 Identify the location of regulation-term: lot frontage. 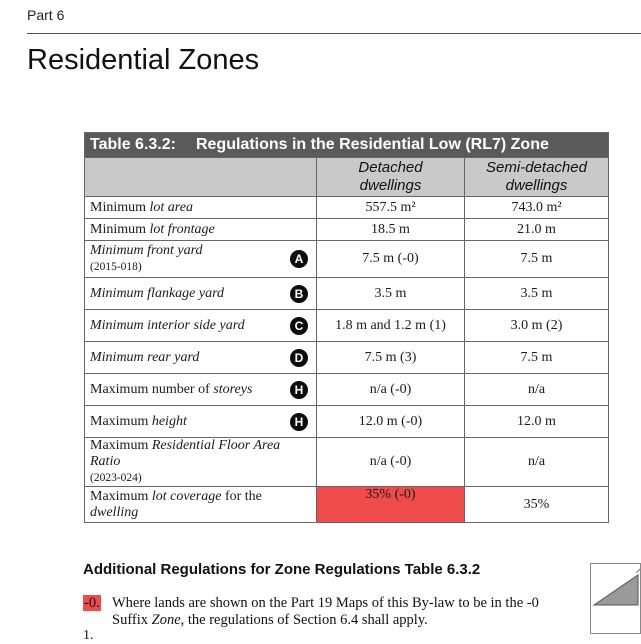
(182, 229).